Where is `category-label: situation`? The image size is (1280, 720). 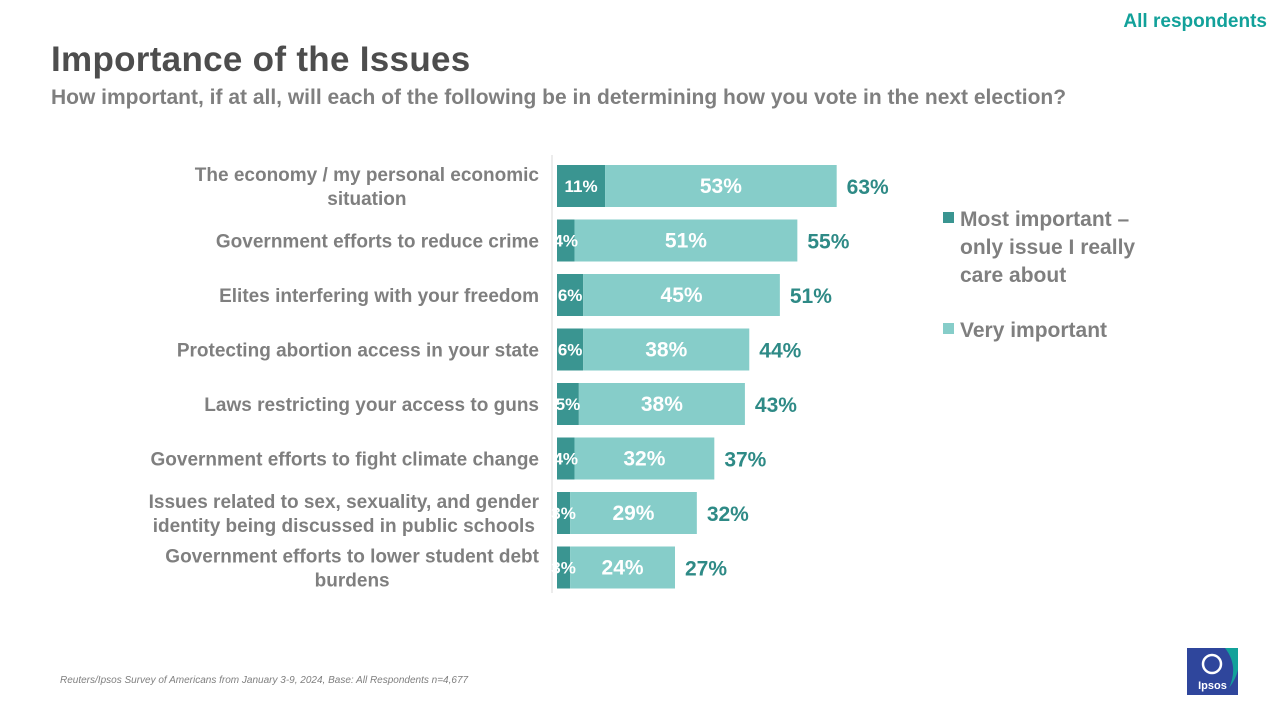 category-label: situation is located at coordinates (366, 199).